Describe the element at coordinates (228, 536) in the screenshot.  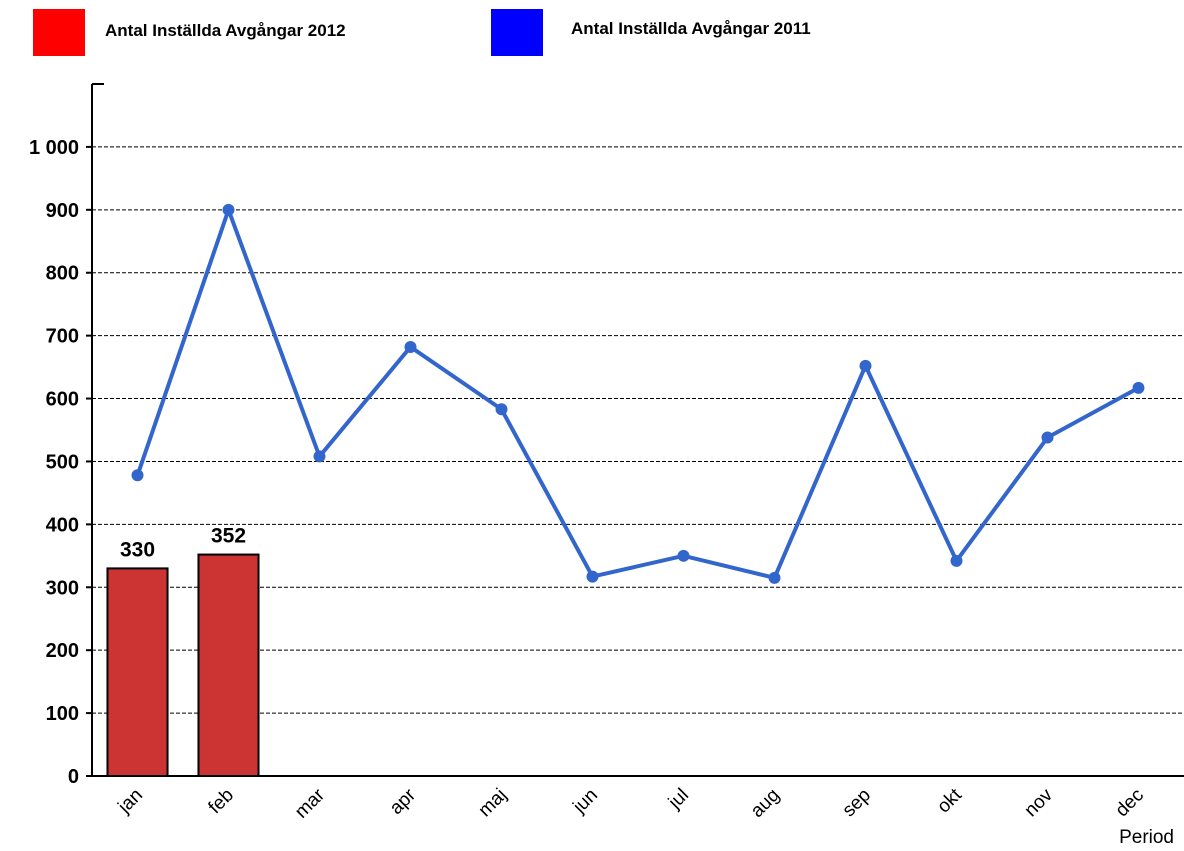
I see `bar-data-label: 352` at that location.